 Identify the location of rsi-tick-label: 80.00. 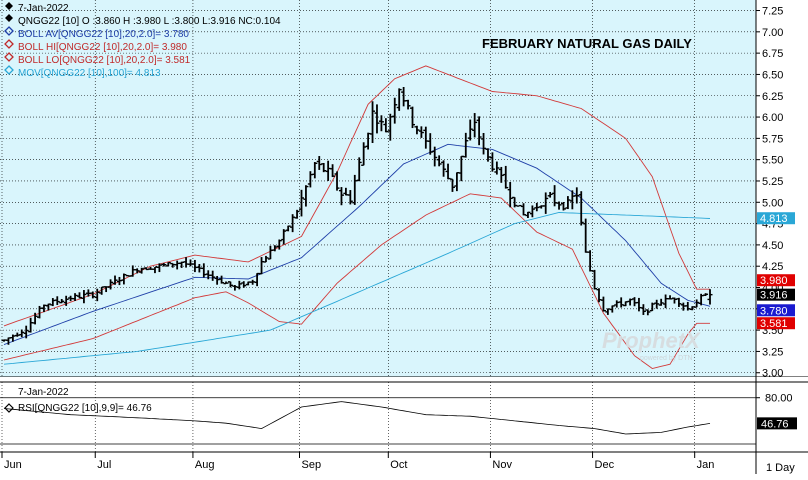
(779, 399).